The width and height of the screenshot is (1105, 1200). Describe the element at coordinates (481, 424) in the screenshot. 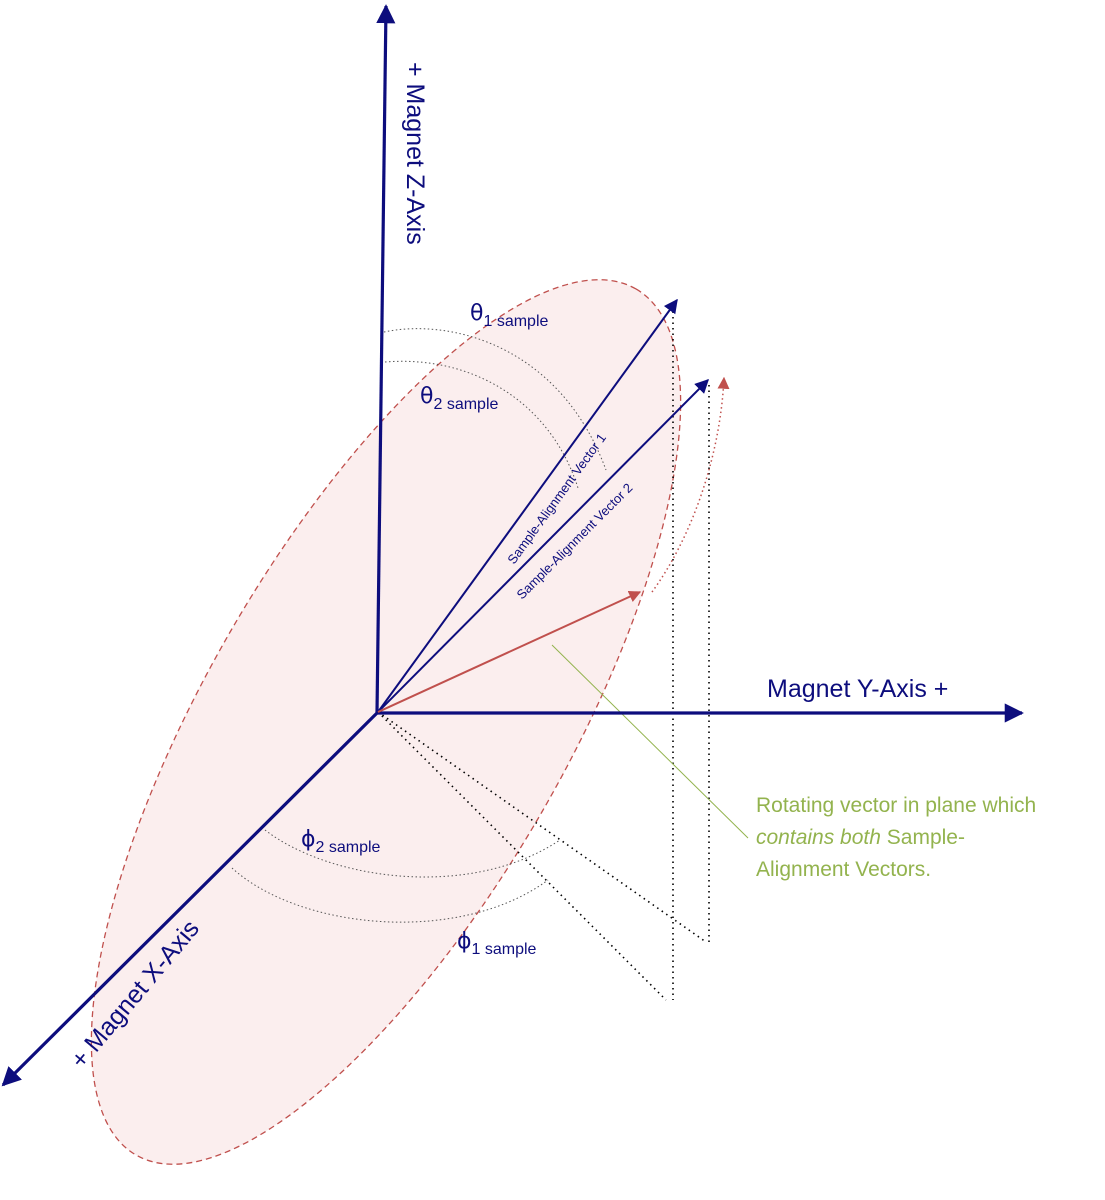

I see `theta2-arc` at that location.